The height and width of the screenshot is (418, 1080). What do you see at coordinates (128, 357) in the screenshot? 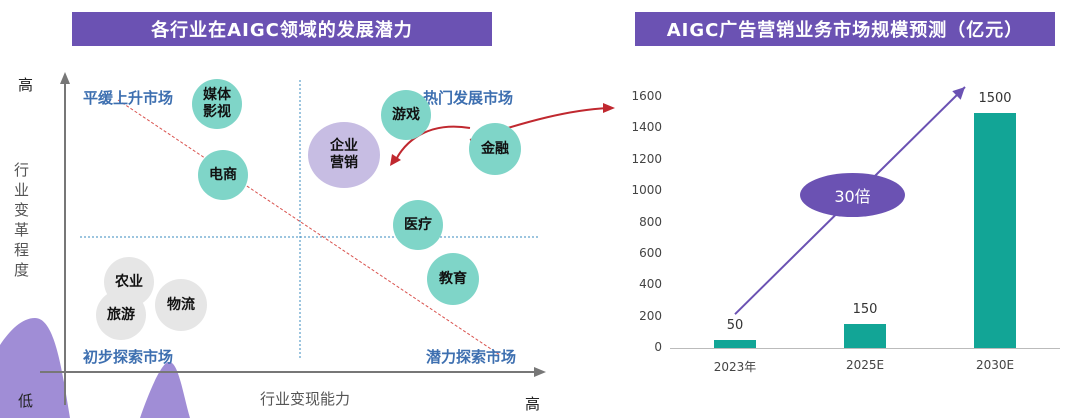
I see `quadrant-bottom-left-label: 初步探索市场` at bounding box center [128, 357].